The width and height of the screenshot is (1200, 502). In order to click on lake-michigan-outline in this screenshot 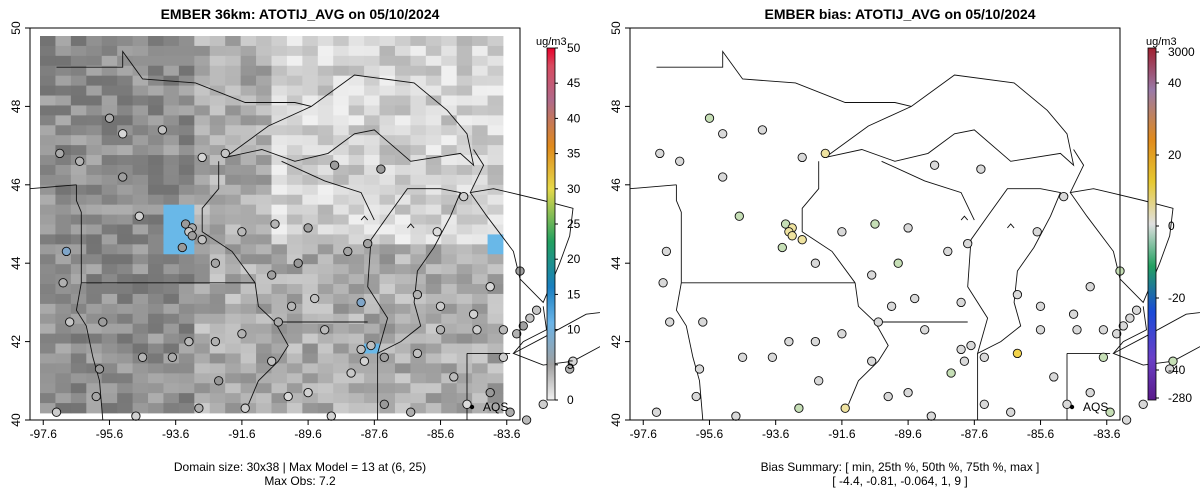, I will do `click(414, 271)`.